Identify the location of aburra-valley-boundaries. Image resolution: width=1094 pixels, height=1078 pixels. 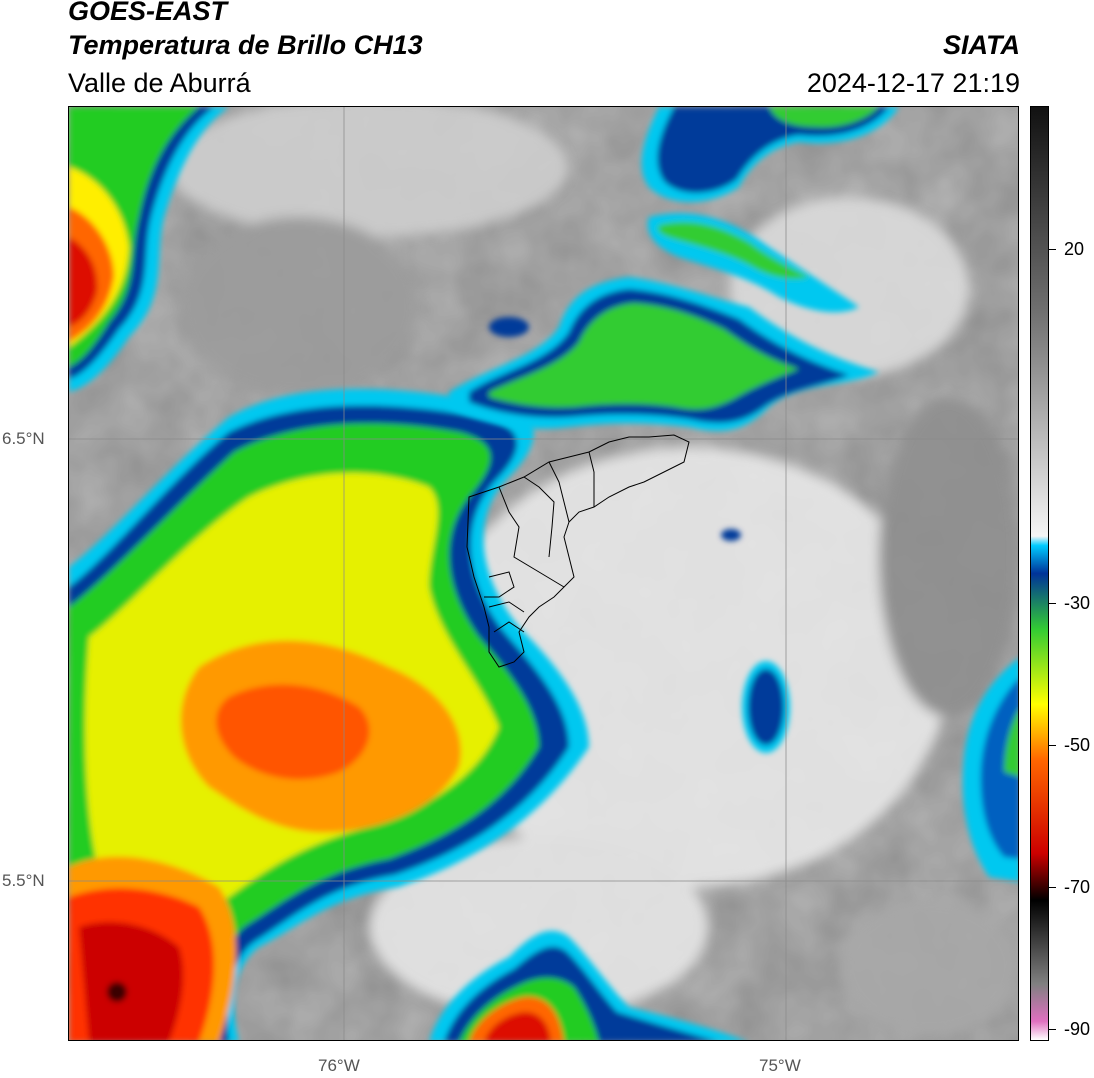
(578, 551).